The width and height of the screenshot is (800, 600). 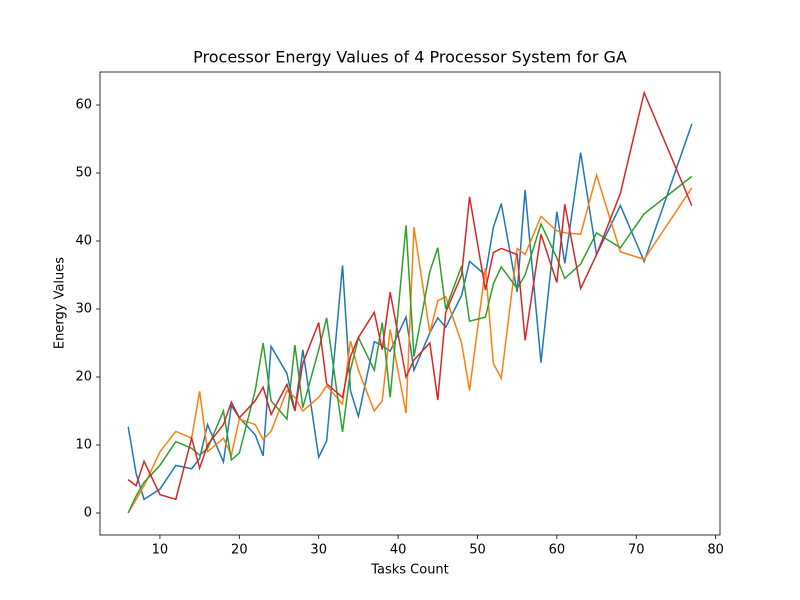 What do you see at coordinates (715, 550) in the screenshot?
I see `x-tick-label: 80` at bounding box center [715, 550].